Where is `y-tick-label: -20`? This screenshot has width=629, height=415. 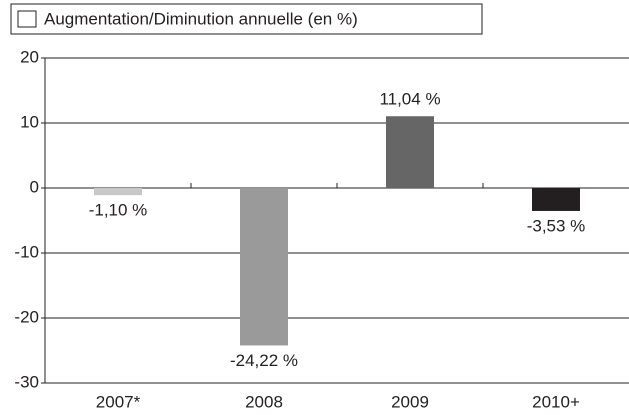
y-tick-label: -20 is located at coordinates (26, 316).